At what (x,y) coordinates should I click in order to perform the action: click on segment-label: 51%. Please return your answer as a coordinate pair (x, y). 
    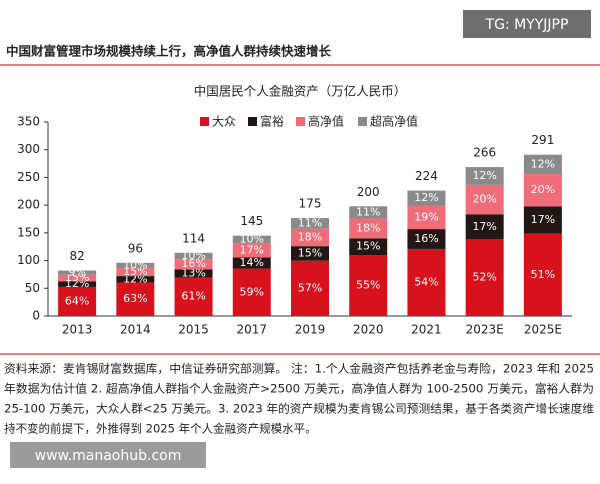
    Looking at the image, I should click on (543, 274).